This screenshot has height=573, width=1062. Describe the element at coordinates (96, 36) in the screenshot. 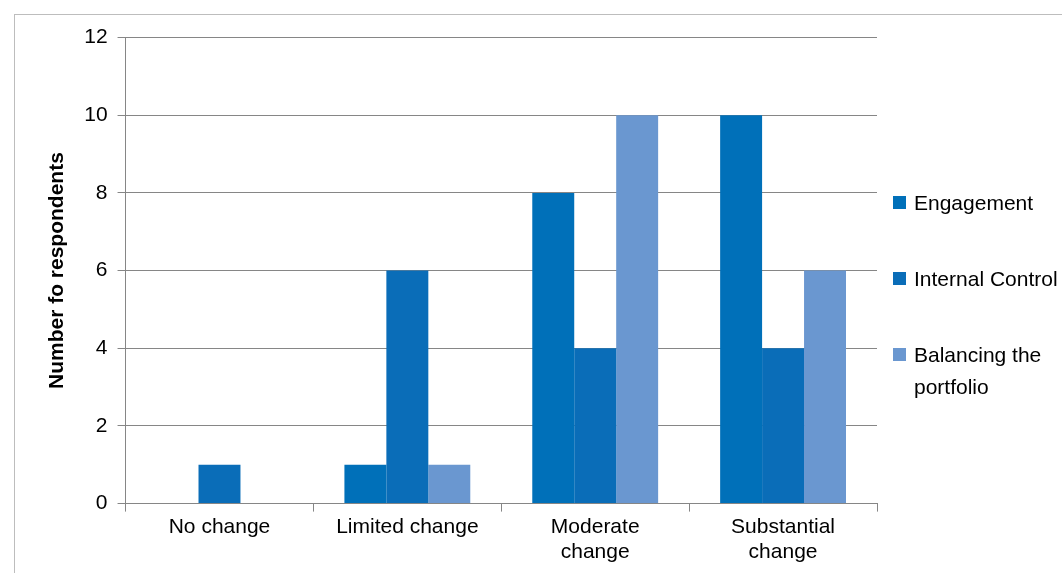

I see `y-tick-label: 12` at that location.